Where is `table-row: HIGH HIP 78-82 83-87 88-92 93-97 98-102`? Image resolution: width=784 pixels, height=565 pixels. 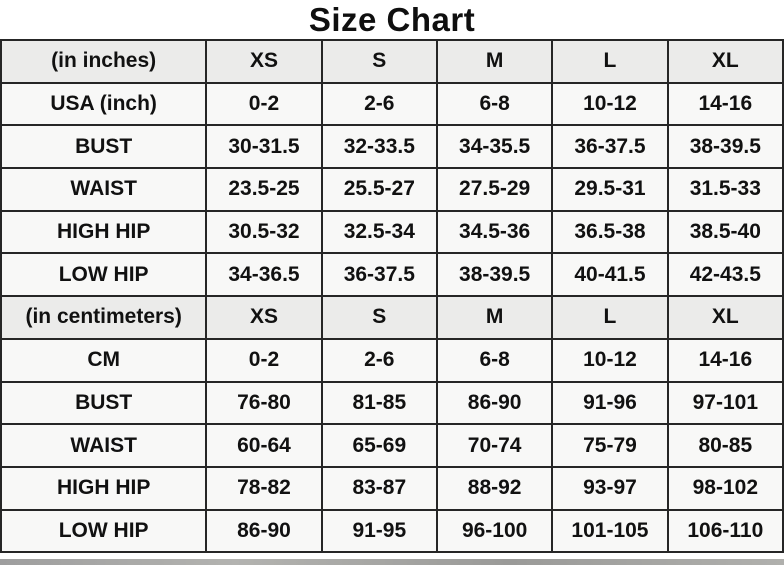 table-row: HIGH HIP 78-82 83-87 88-92 93-97 98-102 is located at coordinates (392, 488).